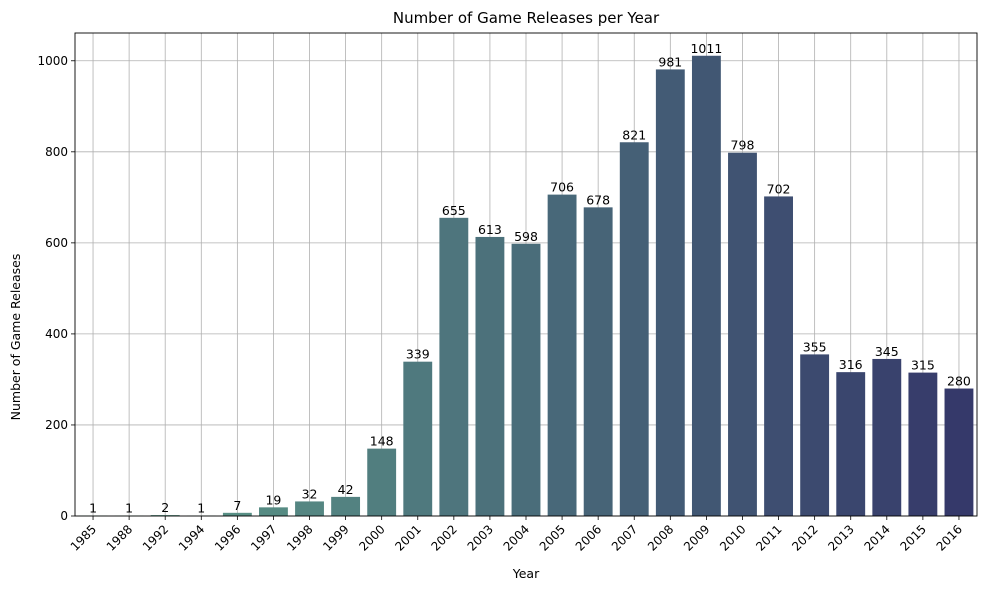 This screenshot has height=594, width=988. Describe the element at coordinates (526, 573) in the screenshot. I see `x-axis-label: Year` at that location.